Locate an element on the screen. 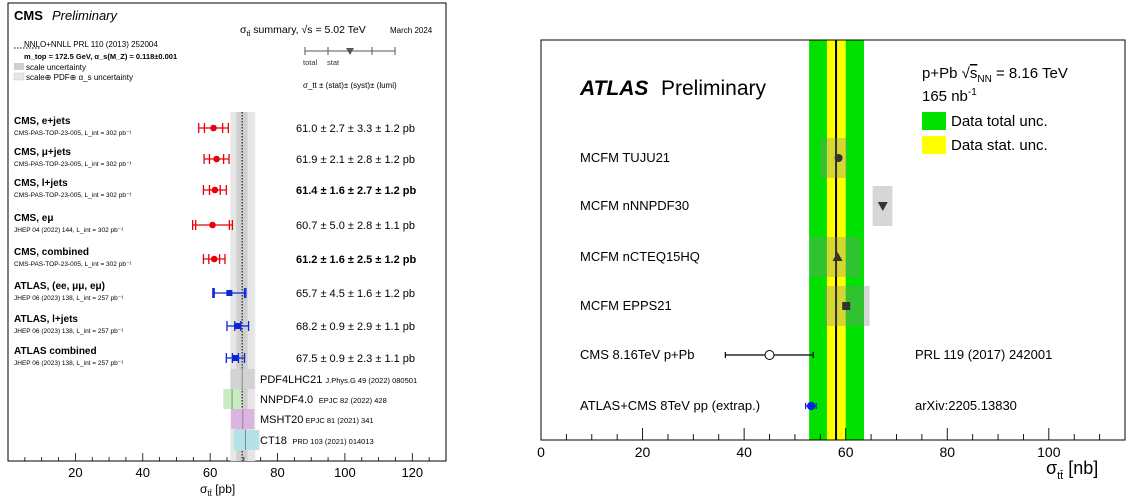 This screenshot has height=501, width=1130. legend-stat-swatch is located at coordinates (934, 145).